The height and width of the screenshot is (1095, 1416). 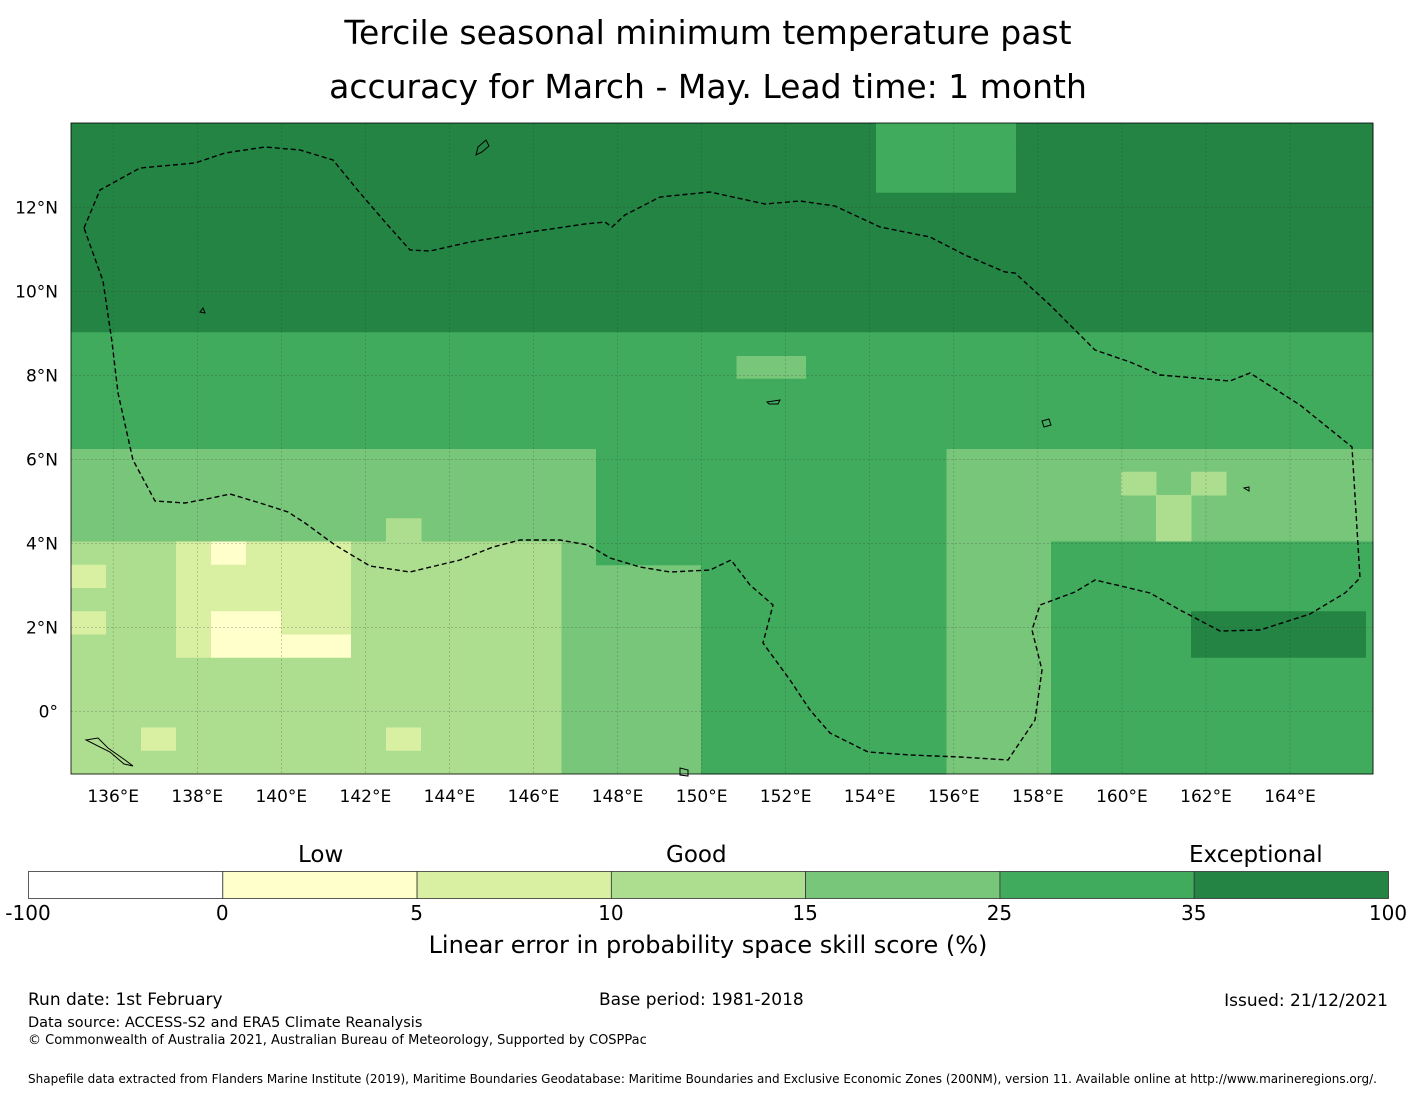 I want to click on longitude-label: 142°E, so click(x=366, y=797).